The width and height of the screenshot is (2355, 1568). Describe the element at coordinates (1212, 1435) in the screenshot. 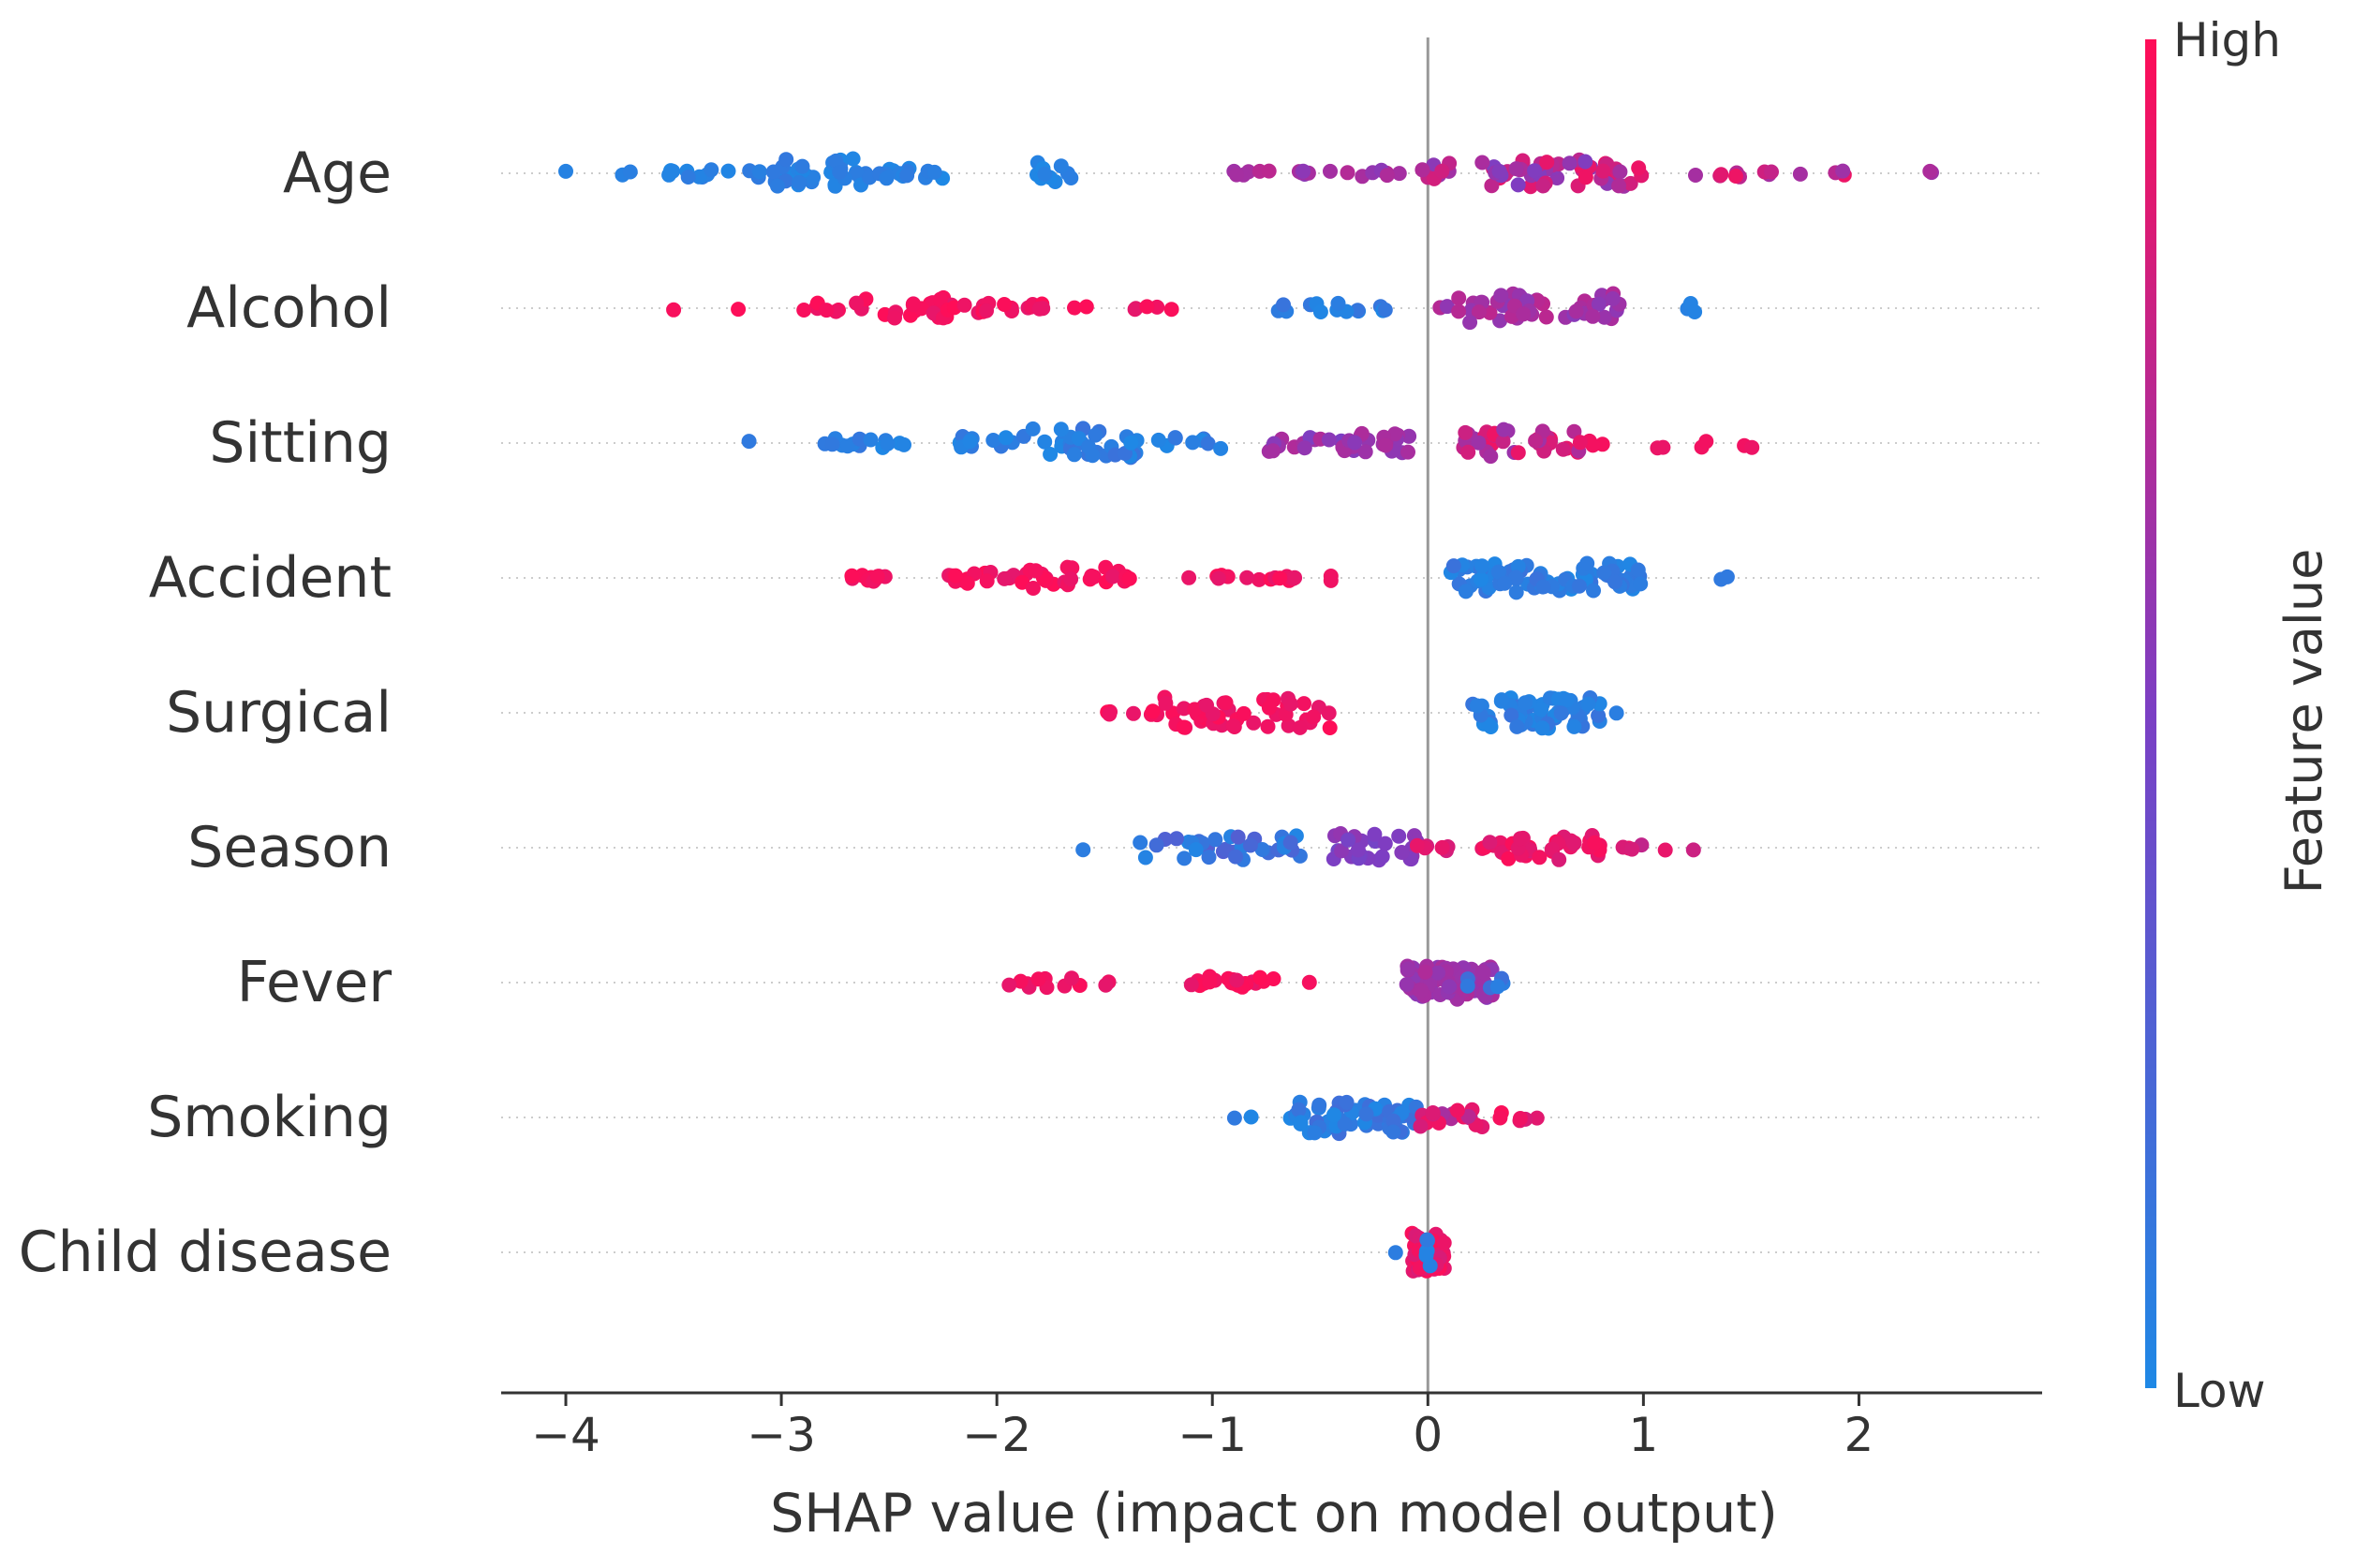

I see `x-tick-label: −1` at that location.